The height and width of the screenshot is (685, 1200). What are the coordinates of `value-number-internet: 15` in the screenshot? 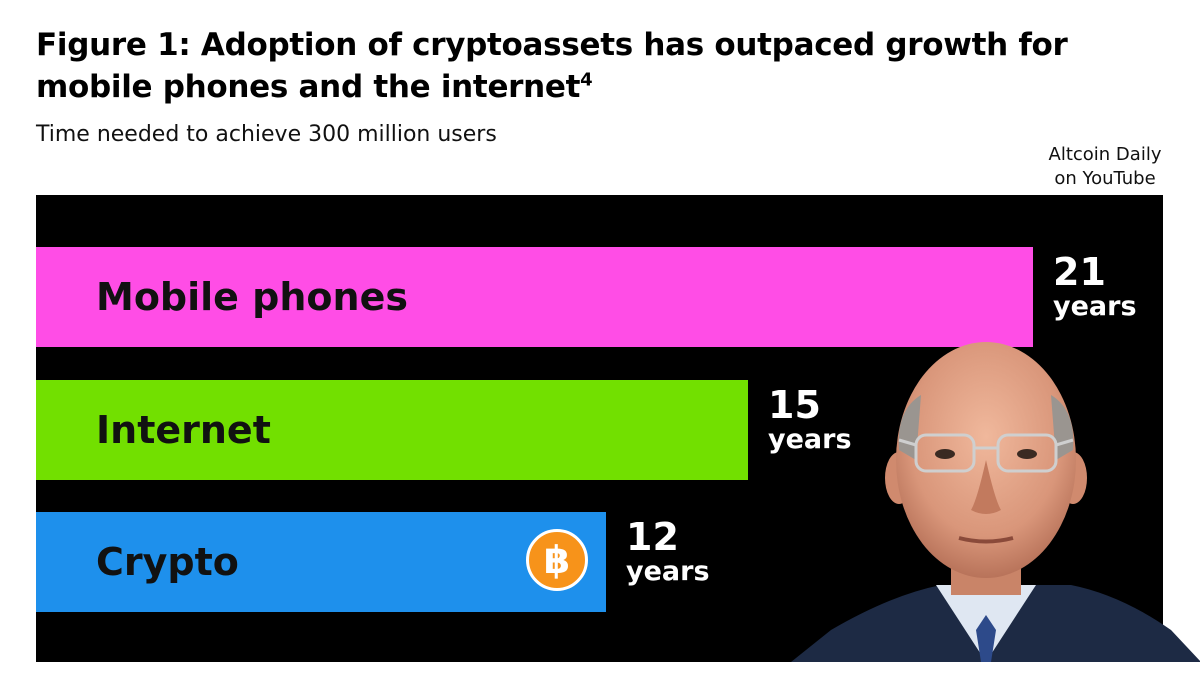 It's located at (794, 405).